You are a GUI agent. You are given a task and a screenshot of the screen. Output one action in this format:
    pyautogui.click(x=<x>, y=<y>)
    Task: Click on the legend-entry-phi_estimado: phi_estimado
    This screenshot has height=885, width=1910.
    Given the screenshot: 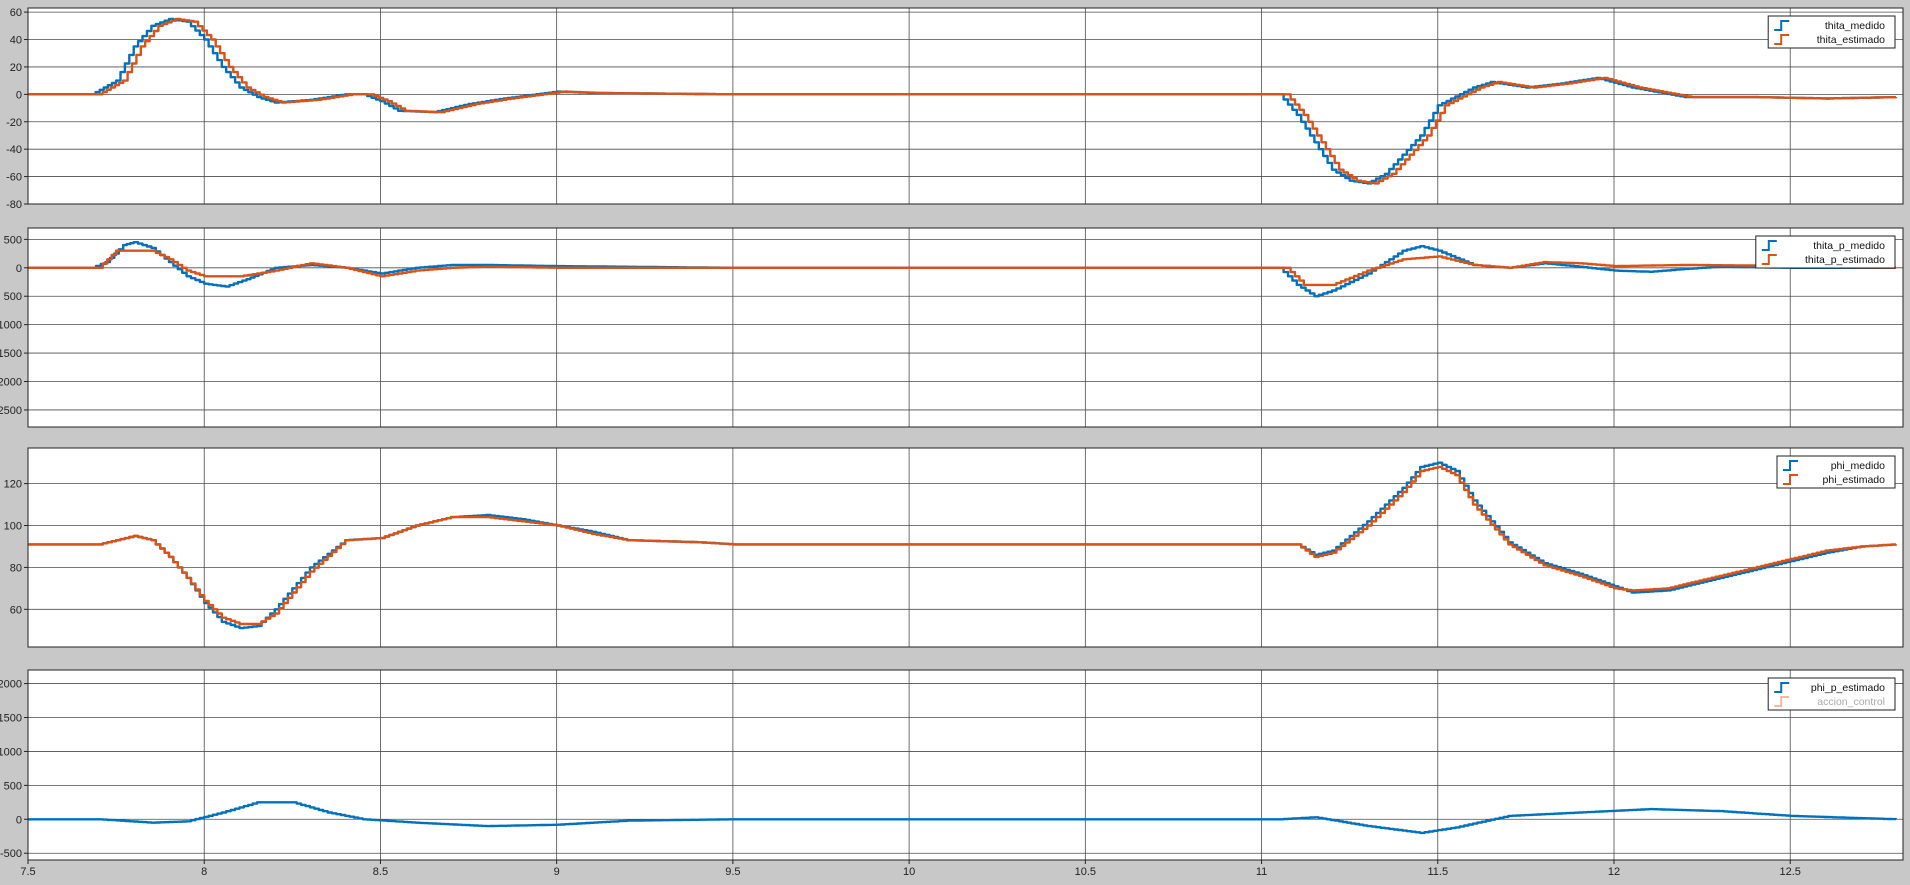 What is the action you would take?
    pyautogui.click(x=1854, y=480)
    